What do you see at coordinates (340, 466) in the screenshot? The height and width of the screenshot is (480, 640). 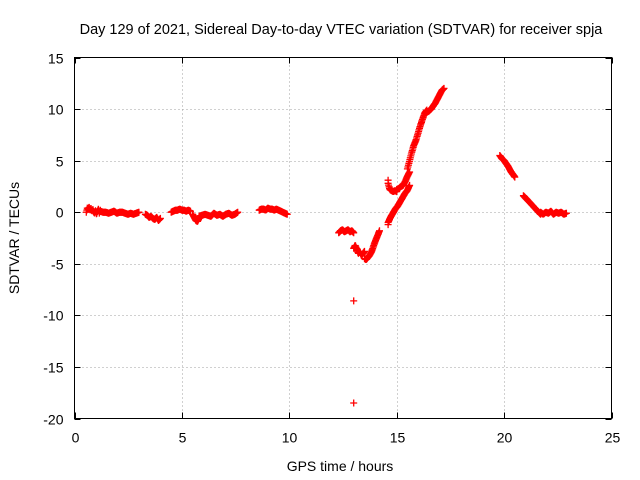 I see `x-axis-label: GPS time / hours` at bounding box center [340, 466].